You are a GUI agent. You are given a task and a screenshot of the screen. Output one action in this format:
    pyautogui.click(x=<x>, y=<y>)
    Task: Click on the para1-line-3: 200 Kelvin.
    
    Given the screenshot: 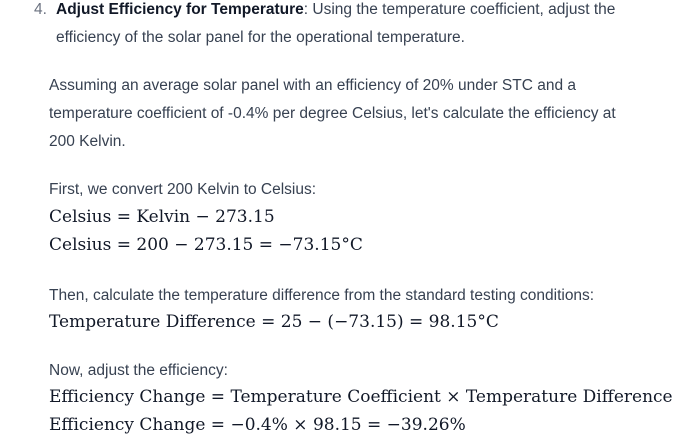 What is the action you would take?
    pyautogui.click(x=87, y=141)
    